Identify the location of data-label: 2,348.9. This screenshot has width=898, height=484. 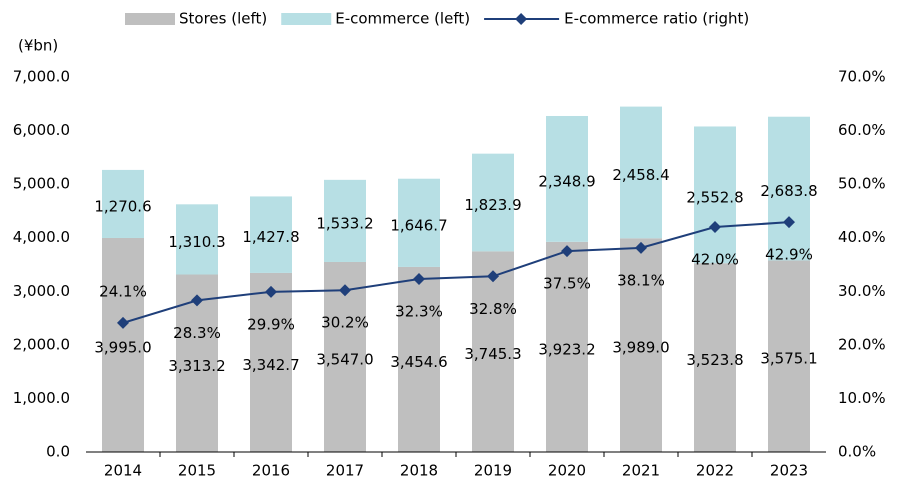
(566, 181).